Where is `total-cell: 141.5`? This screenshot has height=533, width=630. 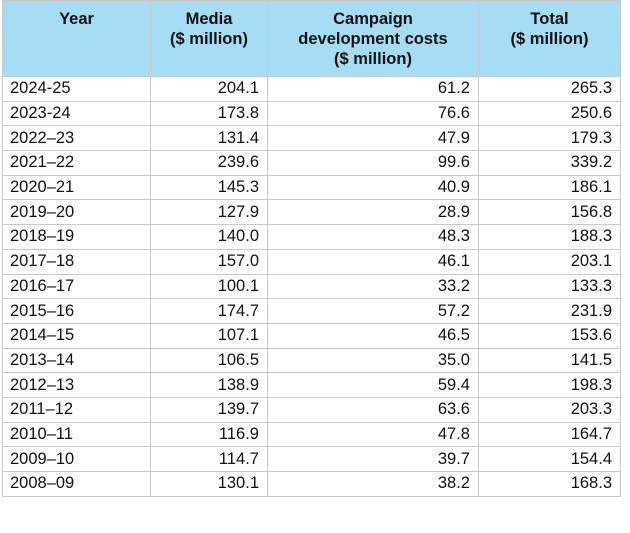 total-cell: 141.5 is located at coordinates (549, 360).